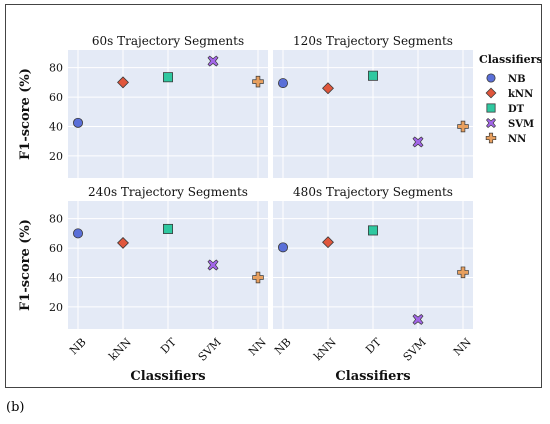 This screenshot has width=550, height=424. Describe the element at coordinates (521, 124) in the screenshot. I see `legend-label: SVM` at that location.